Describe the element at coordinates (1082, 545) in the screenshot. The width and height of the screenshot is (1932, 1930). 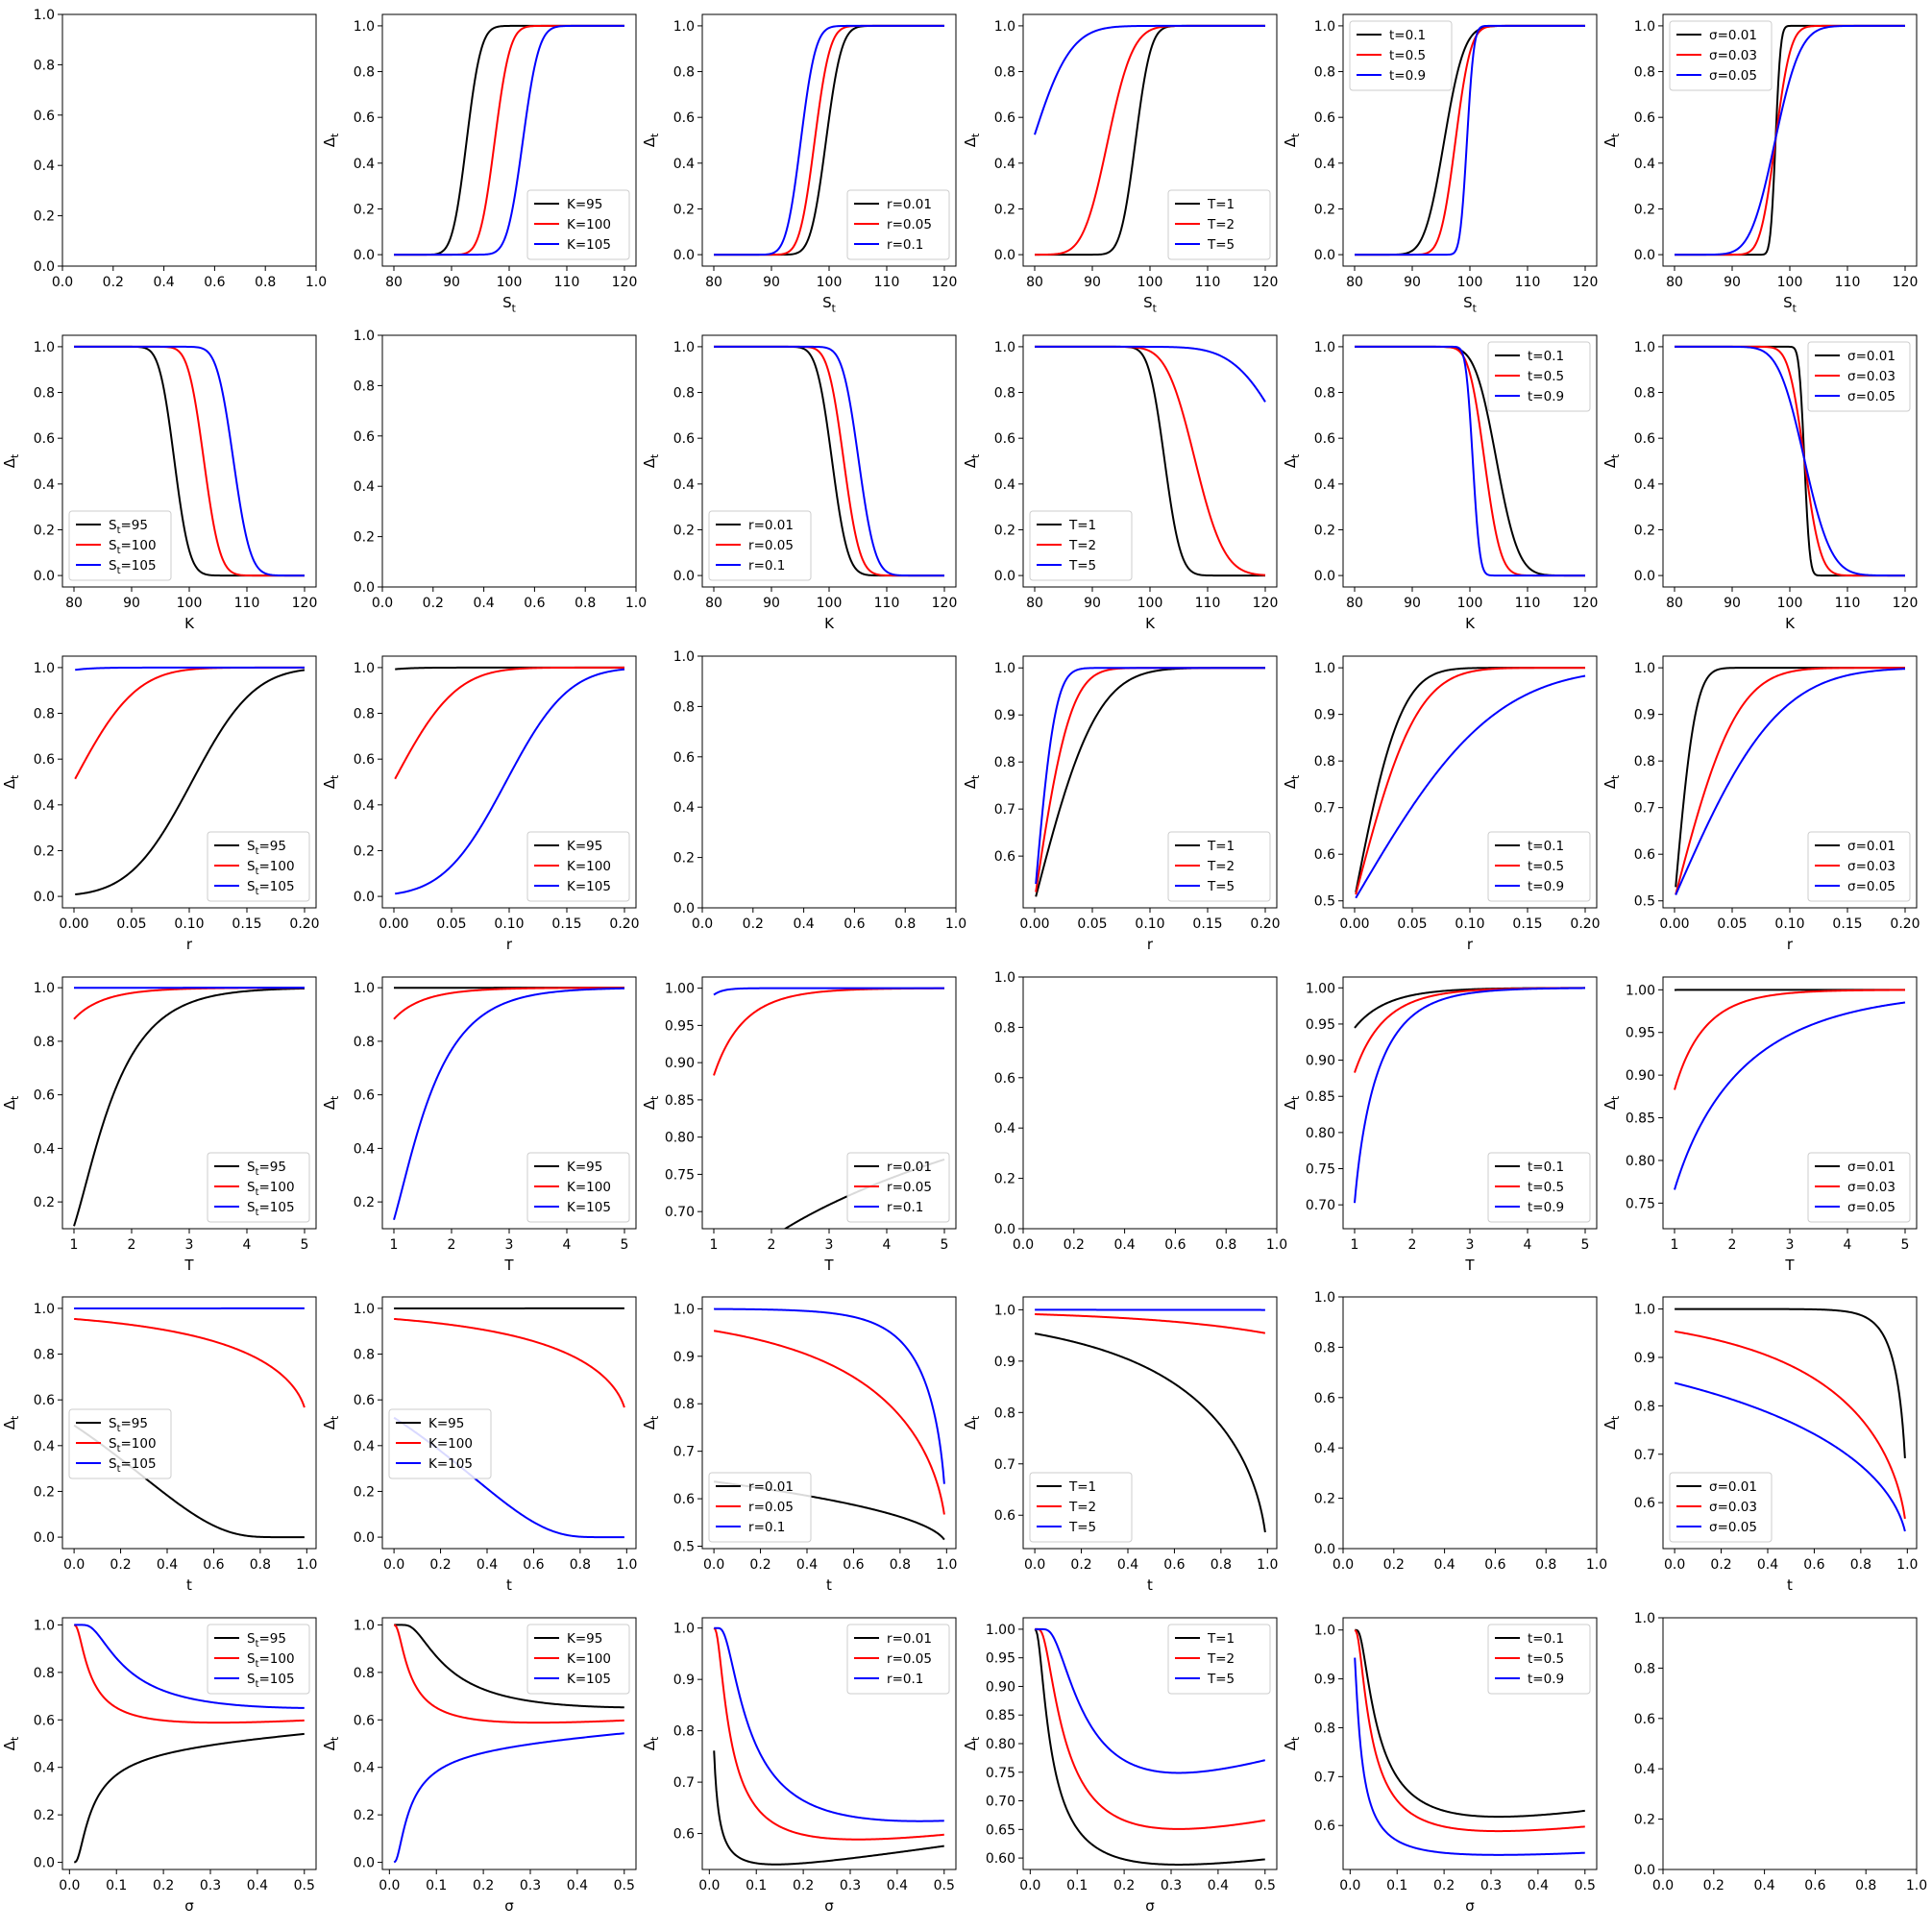
I see `legend-entry: T=2` at that location.